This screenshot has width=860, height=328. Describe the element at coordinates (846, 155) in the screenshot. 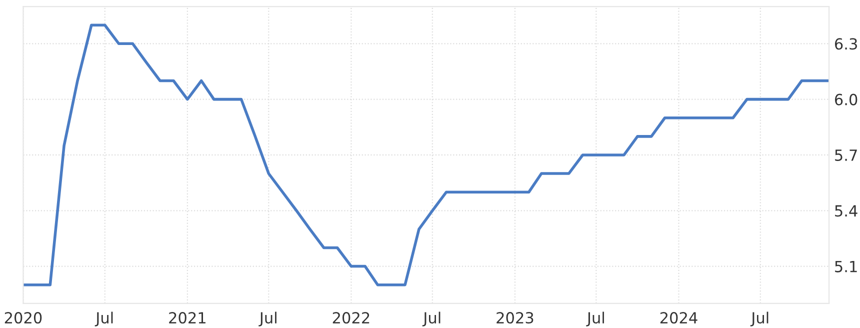

I see `y-tick-label: 5.7` at that location.